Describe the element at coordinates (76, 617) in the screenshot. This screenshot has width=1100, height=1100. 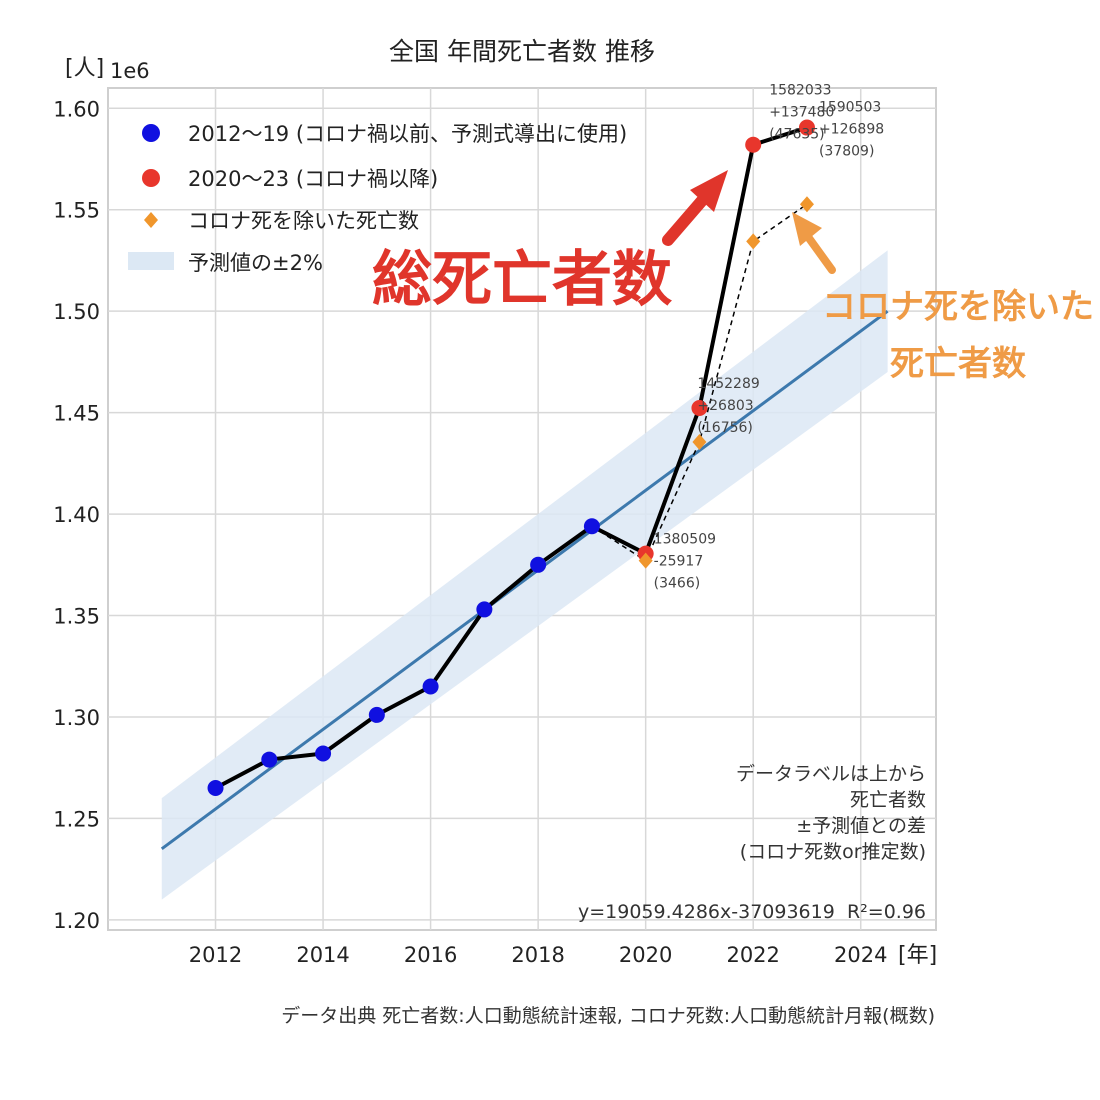
I see `y-tick-label: 1.35` at that location.